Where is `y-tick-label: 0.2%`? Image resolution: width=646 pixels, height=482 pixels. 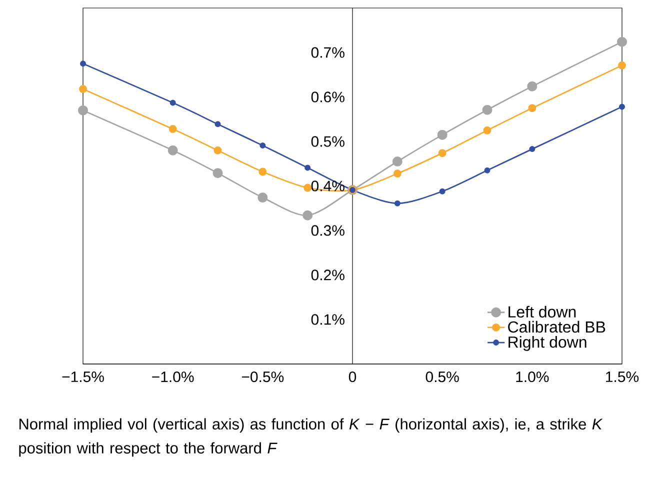 y-tick-label: 0.2% is located at coordinates (327, 275).